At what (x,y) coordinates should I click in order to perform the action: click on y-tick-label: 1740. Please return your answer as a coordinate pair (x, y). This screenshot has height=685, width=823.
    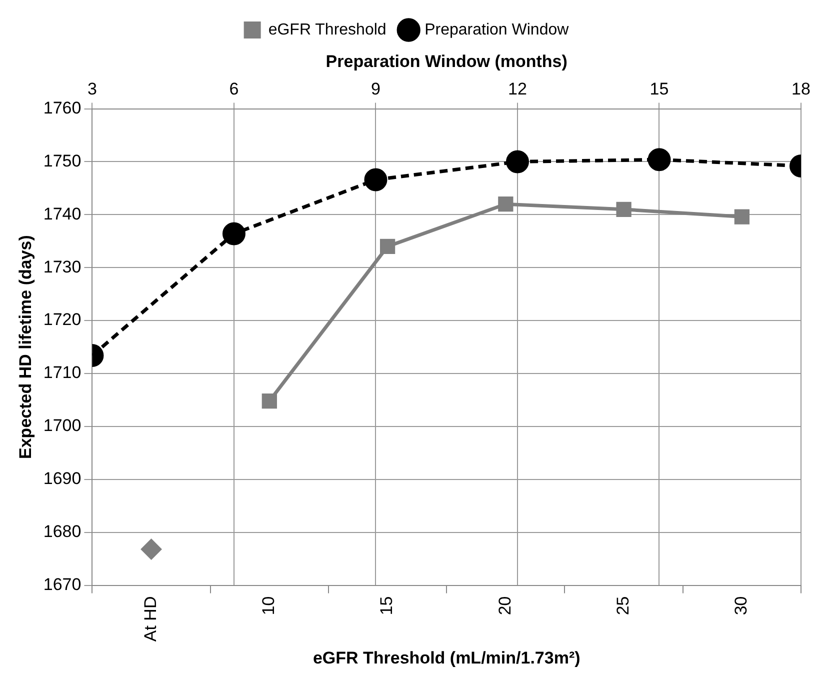
    Looking at the image, I should click on (62, 214).